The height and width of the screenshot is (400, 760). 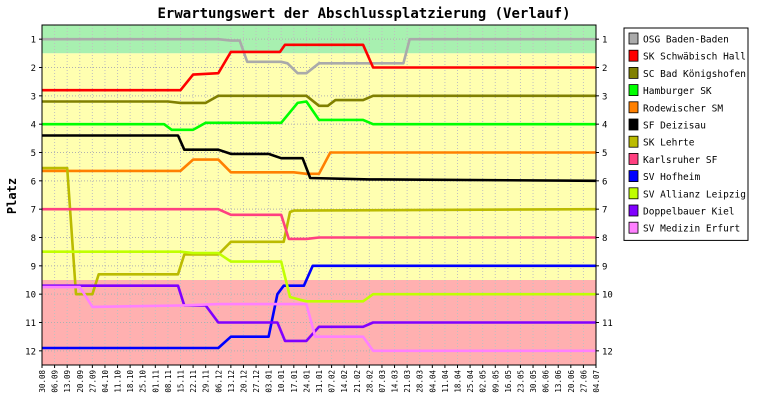 I want to click on y-tick-label-left: 10, so click(x=30, y=296).